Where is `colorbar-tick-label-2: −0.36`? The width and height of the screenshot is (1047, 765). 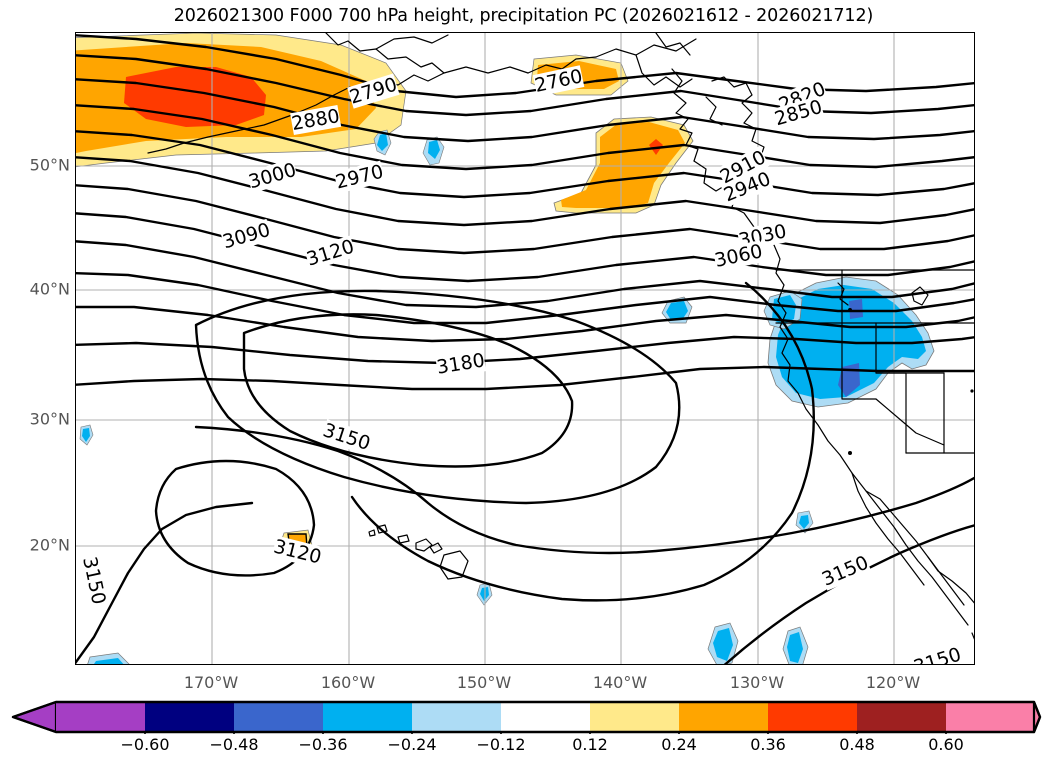
colorbar-tick-label-2: −0.36 is located at coordinates (323, 744).